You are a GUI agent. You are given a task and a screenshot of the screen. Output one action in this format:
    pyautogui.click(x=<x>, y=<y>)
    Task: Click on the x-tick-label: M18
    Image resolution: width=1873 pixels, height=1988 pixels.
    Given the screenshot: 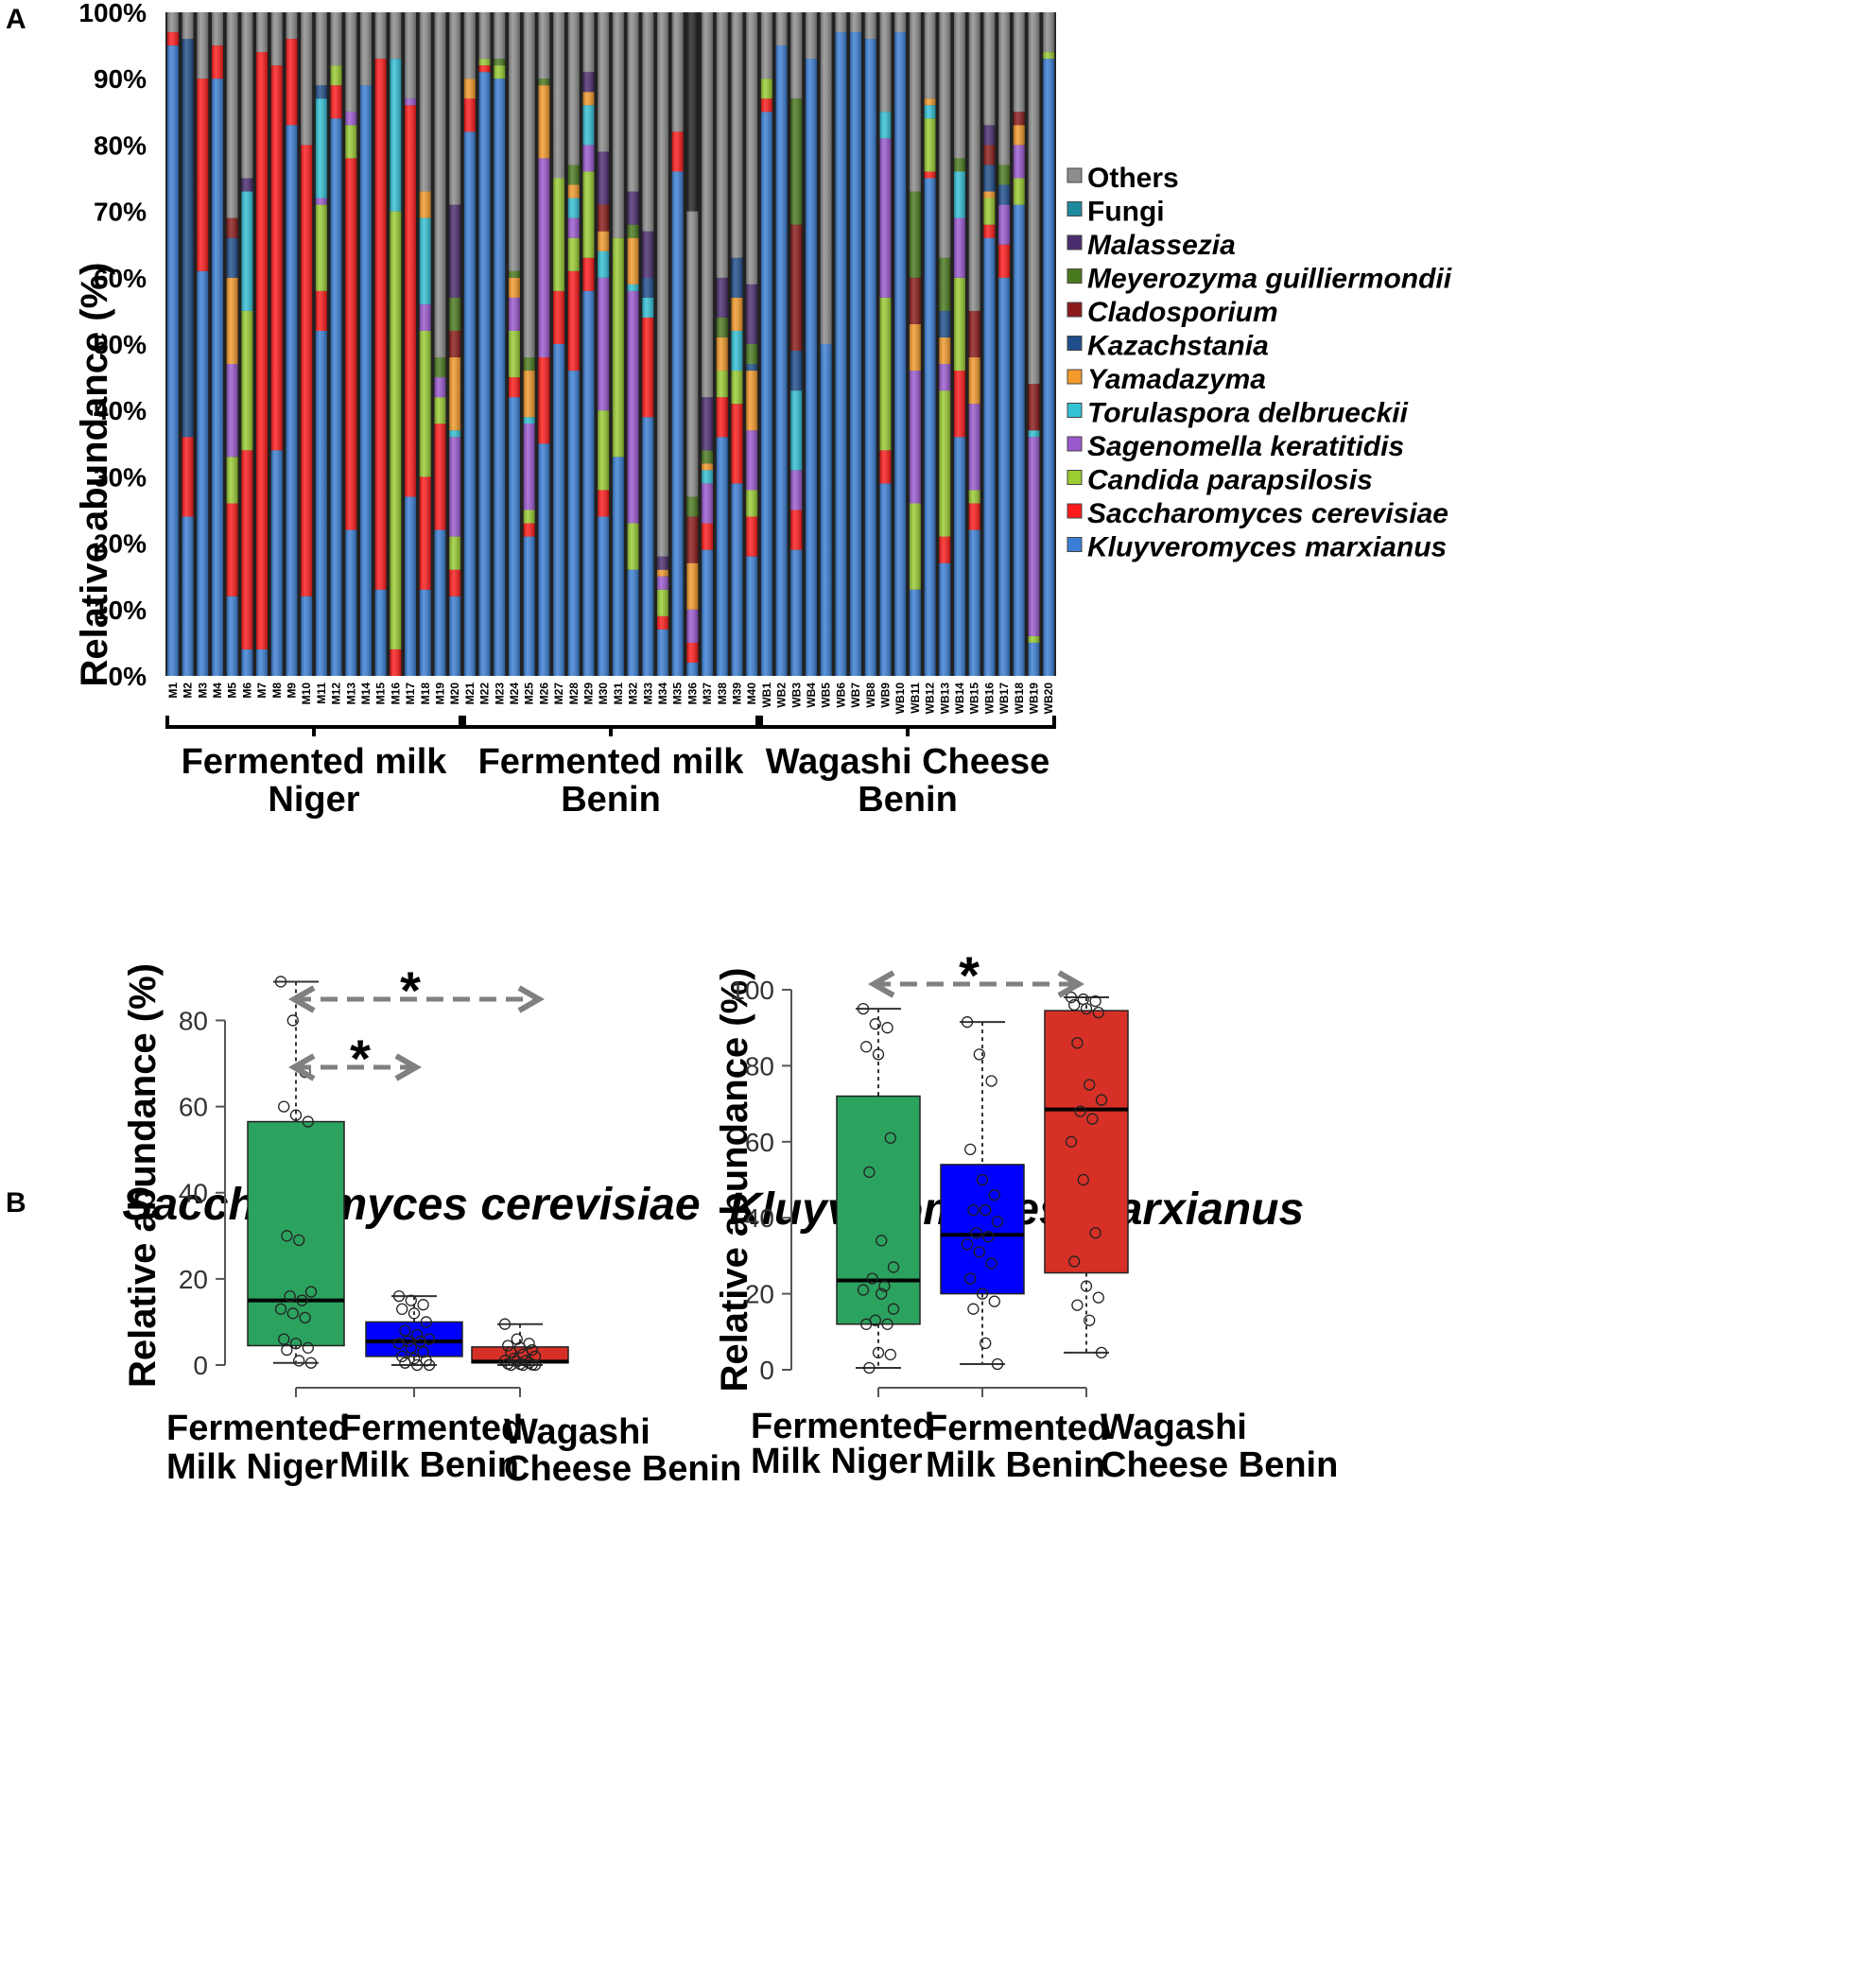 What is the action you would take?
    pyautogui.click(x=426, y=694)
    